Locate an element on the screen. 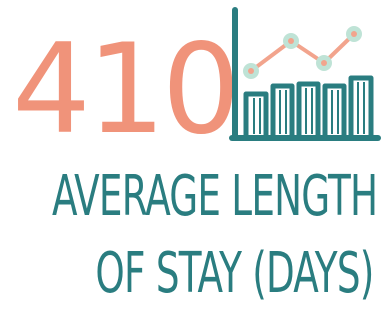 The image size is (385, 325). chart-trend-line is located at coordinates (302, 52).